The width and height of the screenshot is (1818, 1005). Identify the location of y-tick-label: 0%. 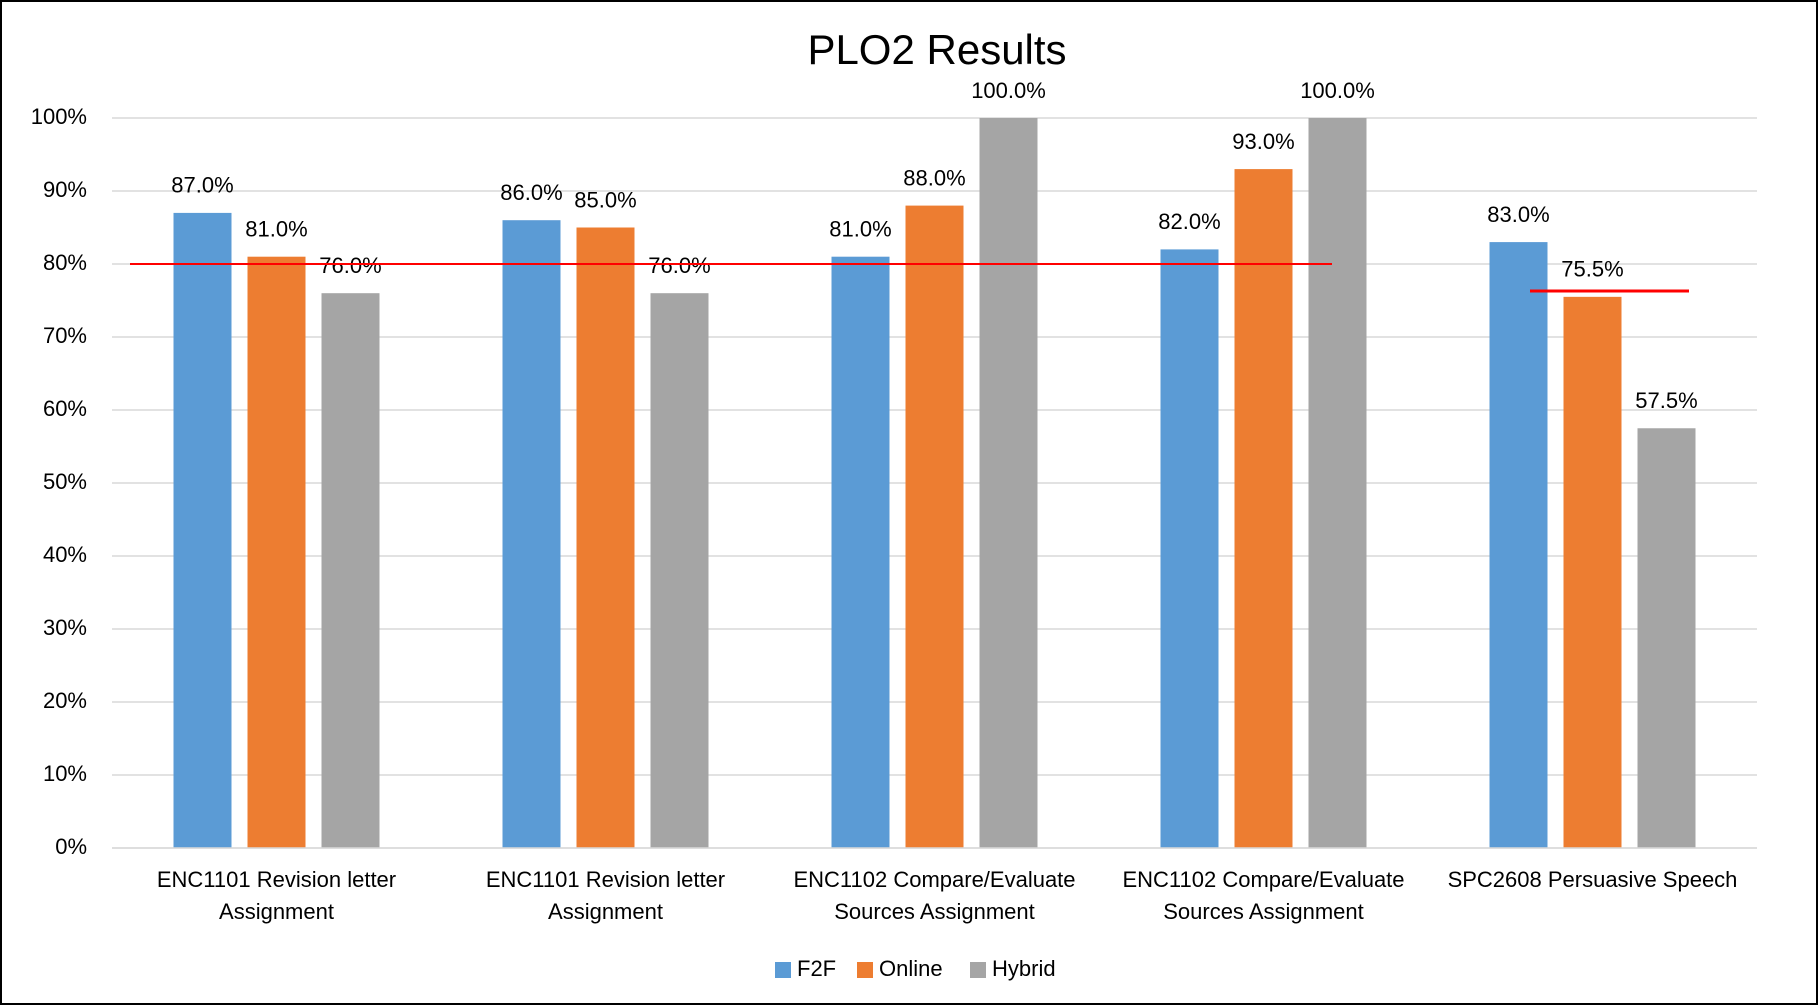
(71, 846).